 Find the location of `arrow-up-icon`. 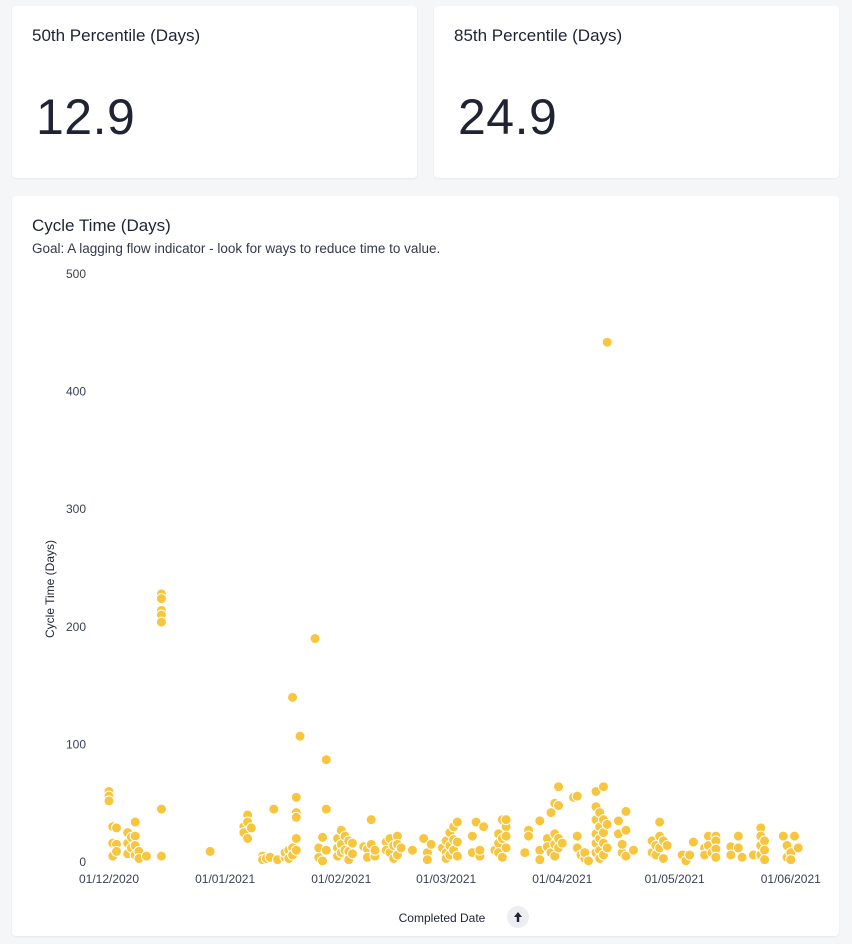

arrow-up-icon is located at coordinates (518, 917).